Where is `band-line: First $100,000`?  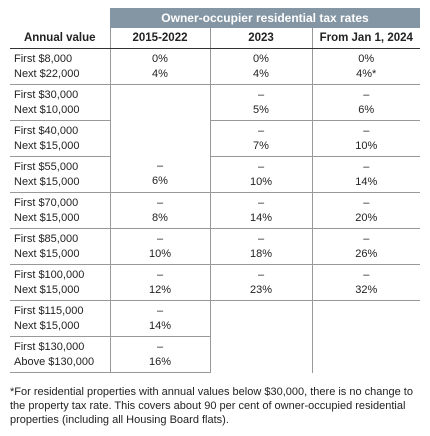
band-line: First $100,000 is located at coordinates (49, 274).